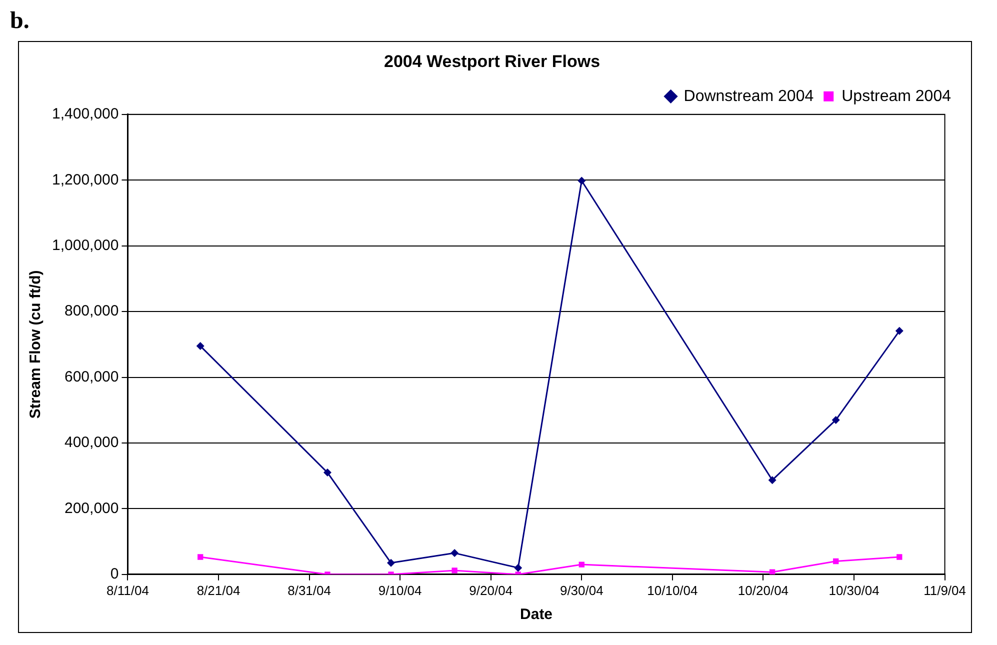 The width and height of the screenshot is (997, 645). Describe the element at coordinates (85, 114) in the screenshot. I see `y-tick-label: 1,400,000` at that location.